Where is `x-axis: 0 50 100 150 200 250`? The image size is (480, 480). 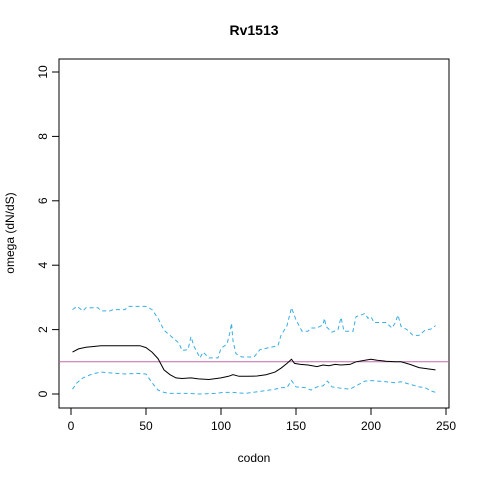
x-axis: 0 50 100 150 200 250 is located at coordinates (262, 420).